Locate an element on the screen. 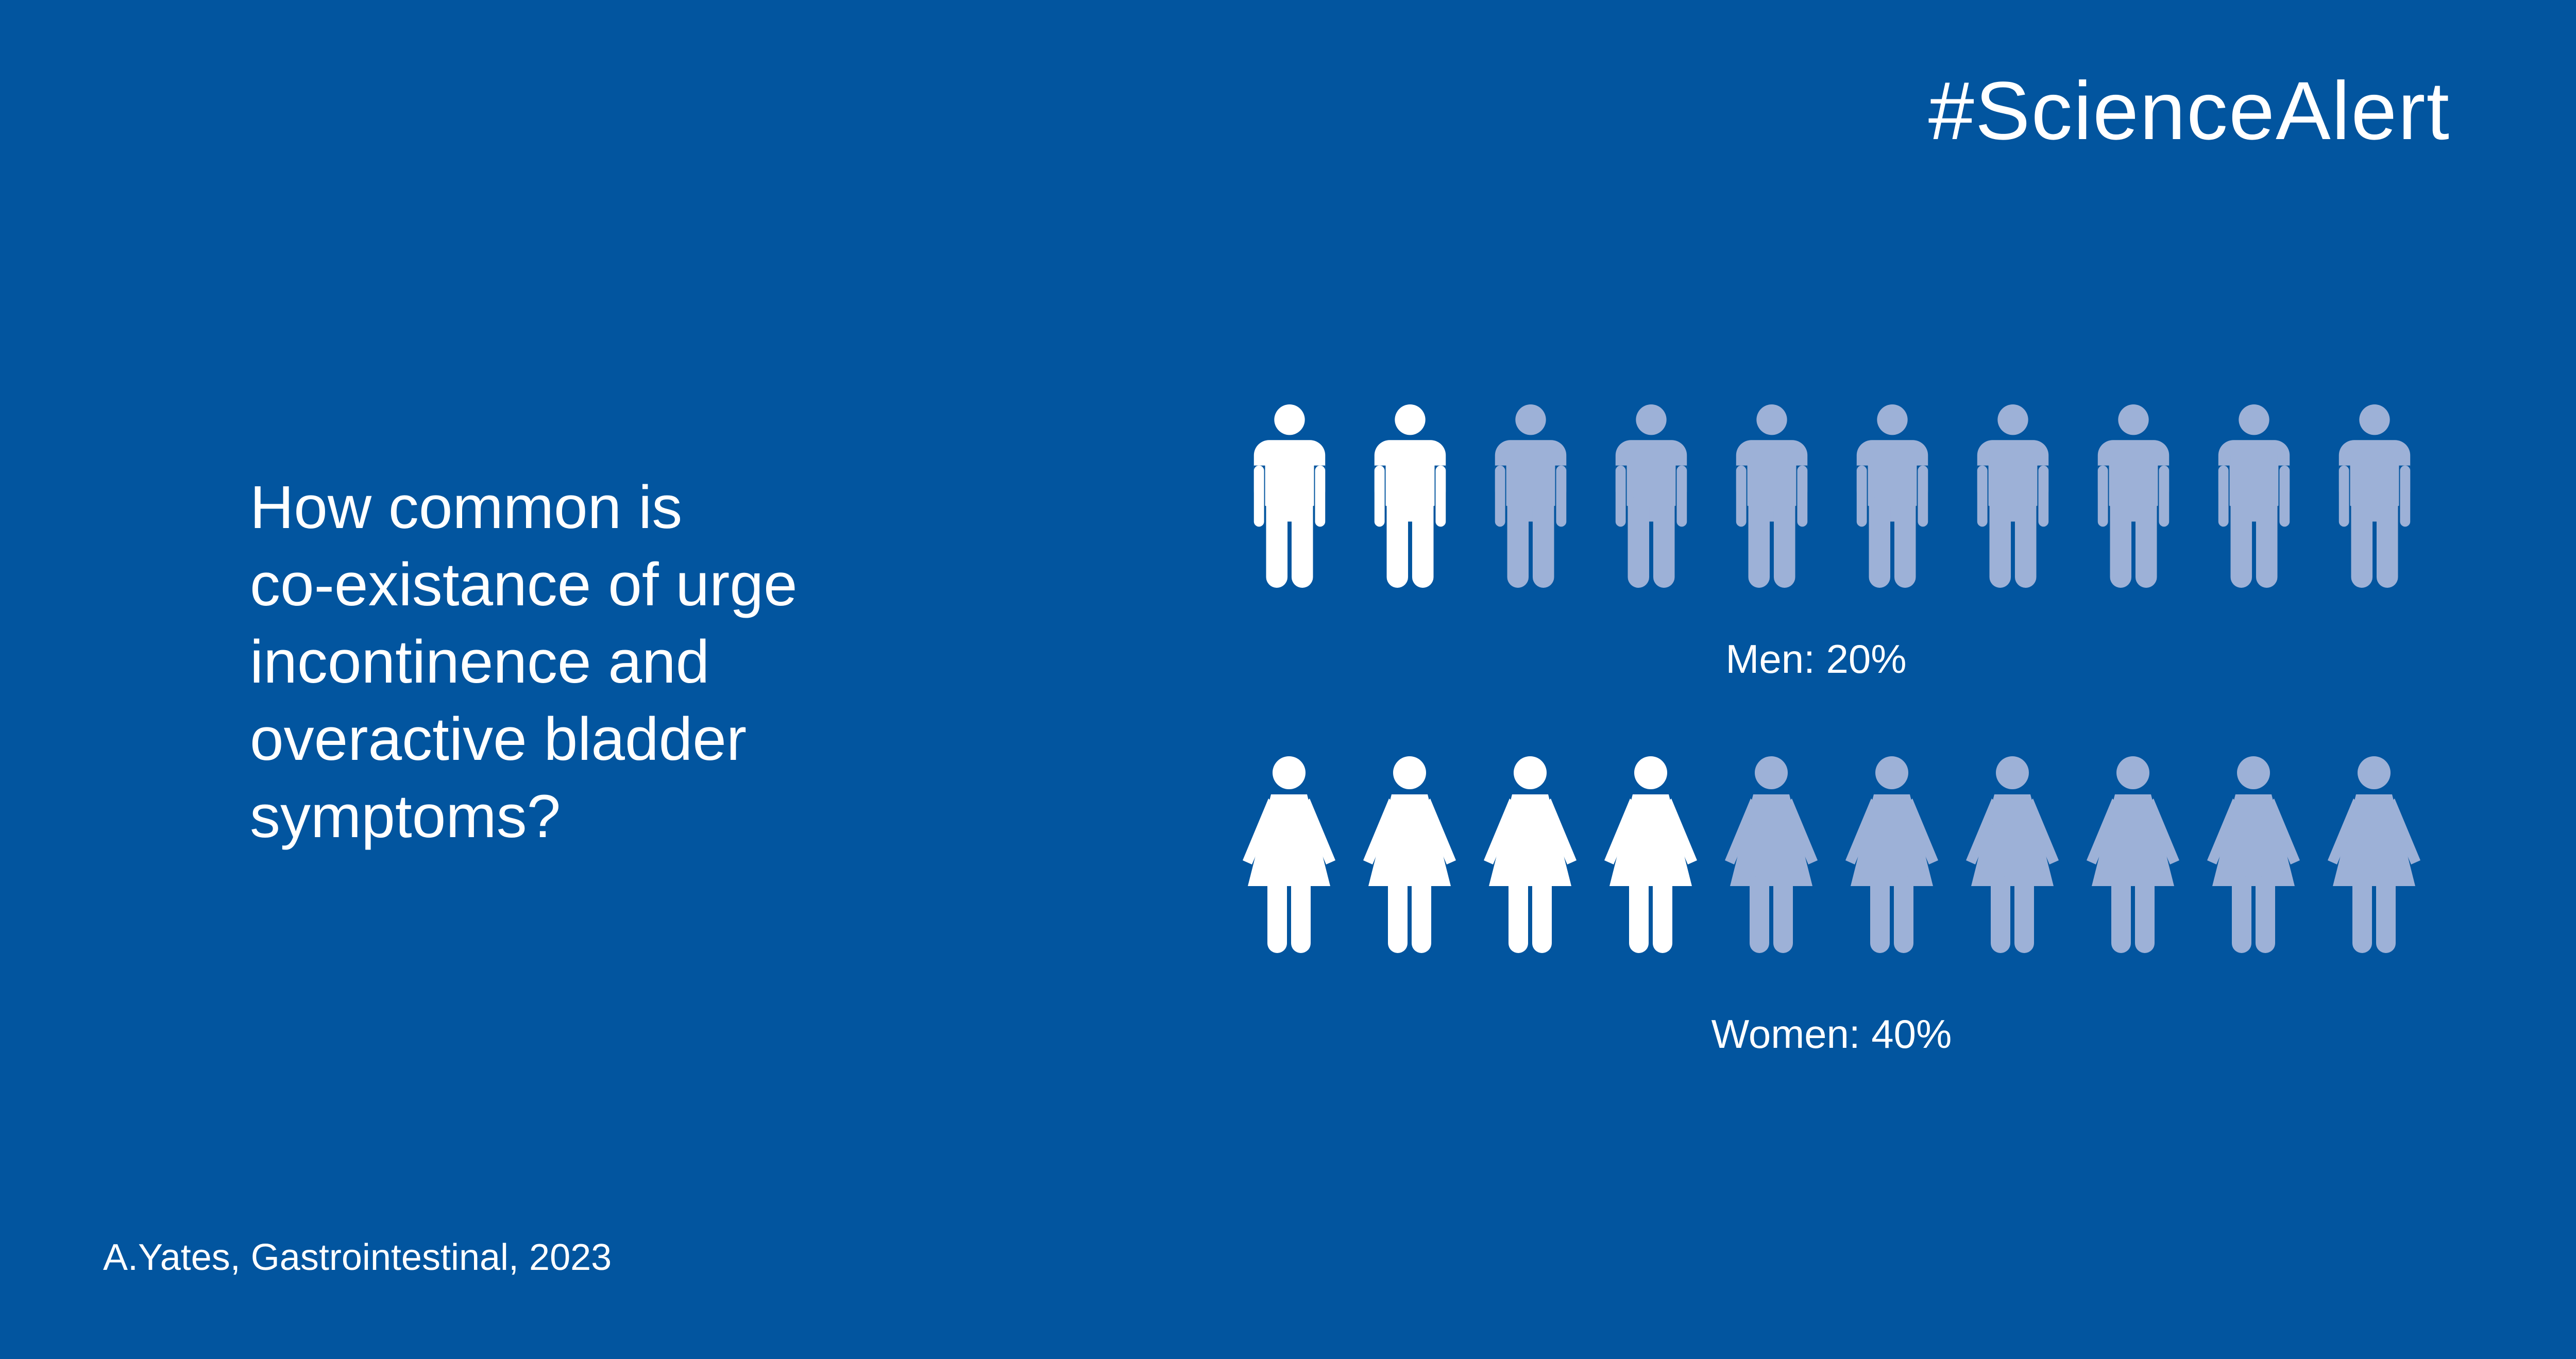 This screenshot has height=1359, width=2576. question-line: co-existance of urge is located at coordinates (524, 585).